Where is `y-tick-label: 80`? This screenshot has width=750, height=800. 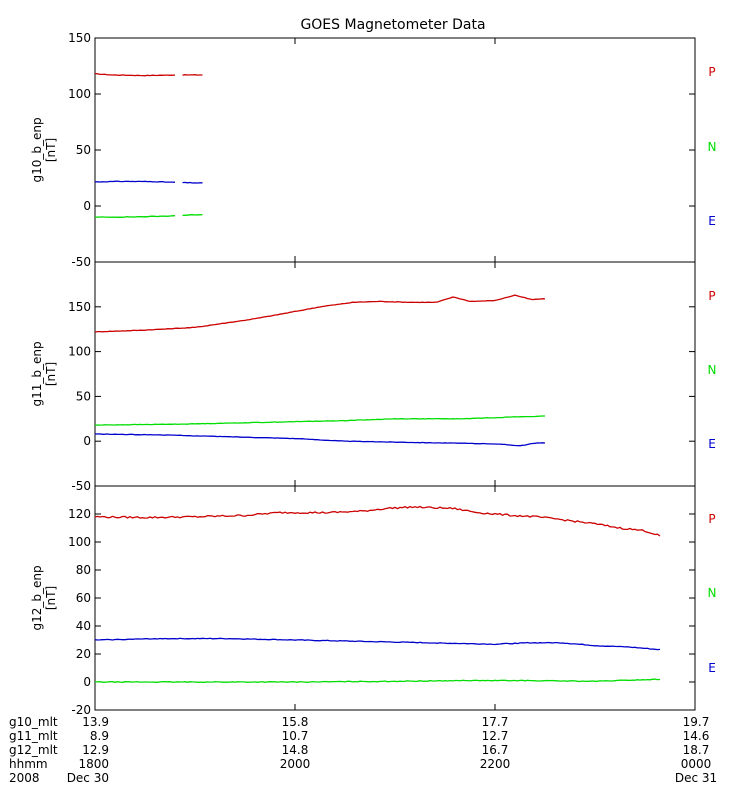
y-tick-label: 80 is located at coordinates (83, 570).